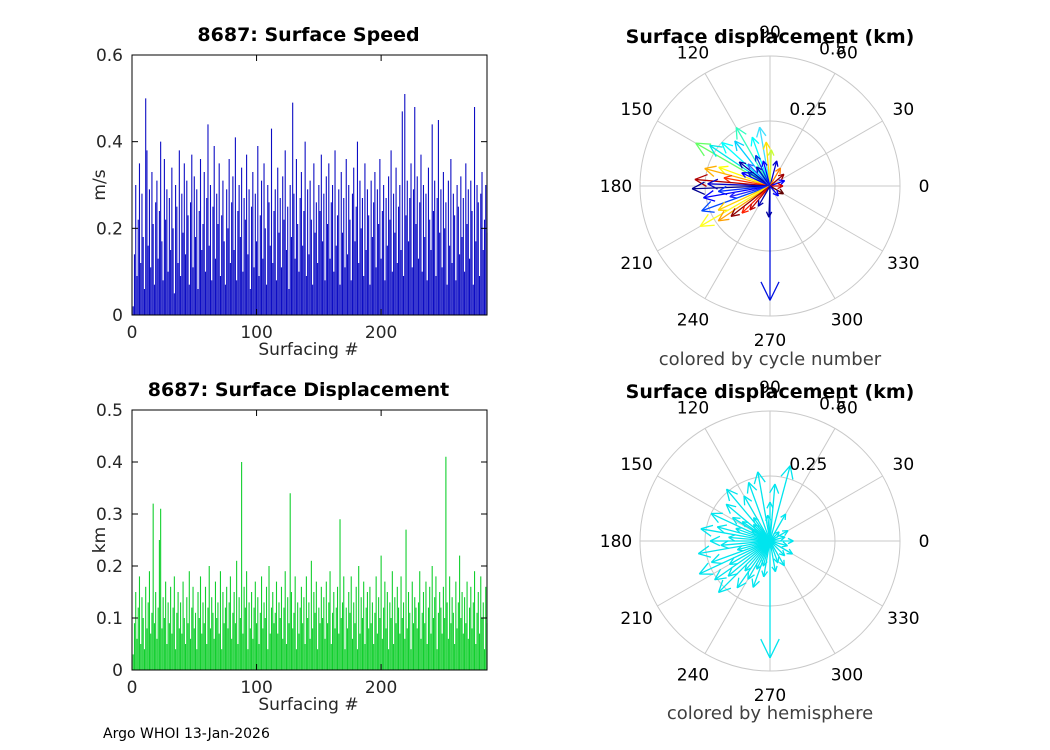 The width and height of the screenshot is (1050, 750). What do you see at coordinates (770, 713) in the screenshot?
I see `polar-hemisphere-caption: colored by hemisphere` at bounding box center [770, 713].